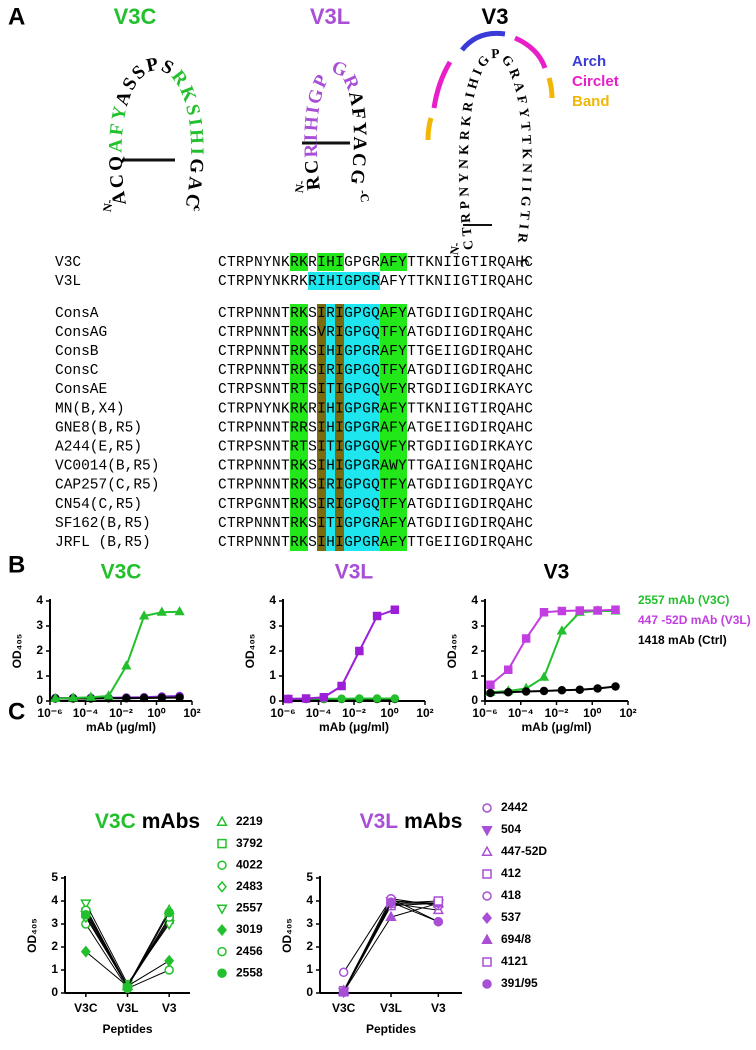 The height and width of the screenshot is (1050, 756). I want to click on logo-segment: ACQ, so click(118, 181).